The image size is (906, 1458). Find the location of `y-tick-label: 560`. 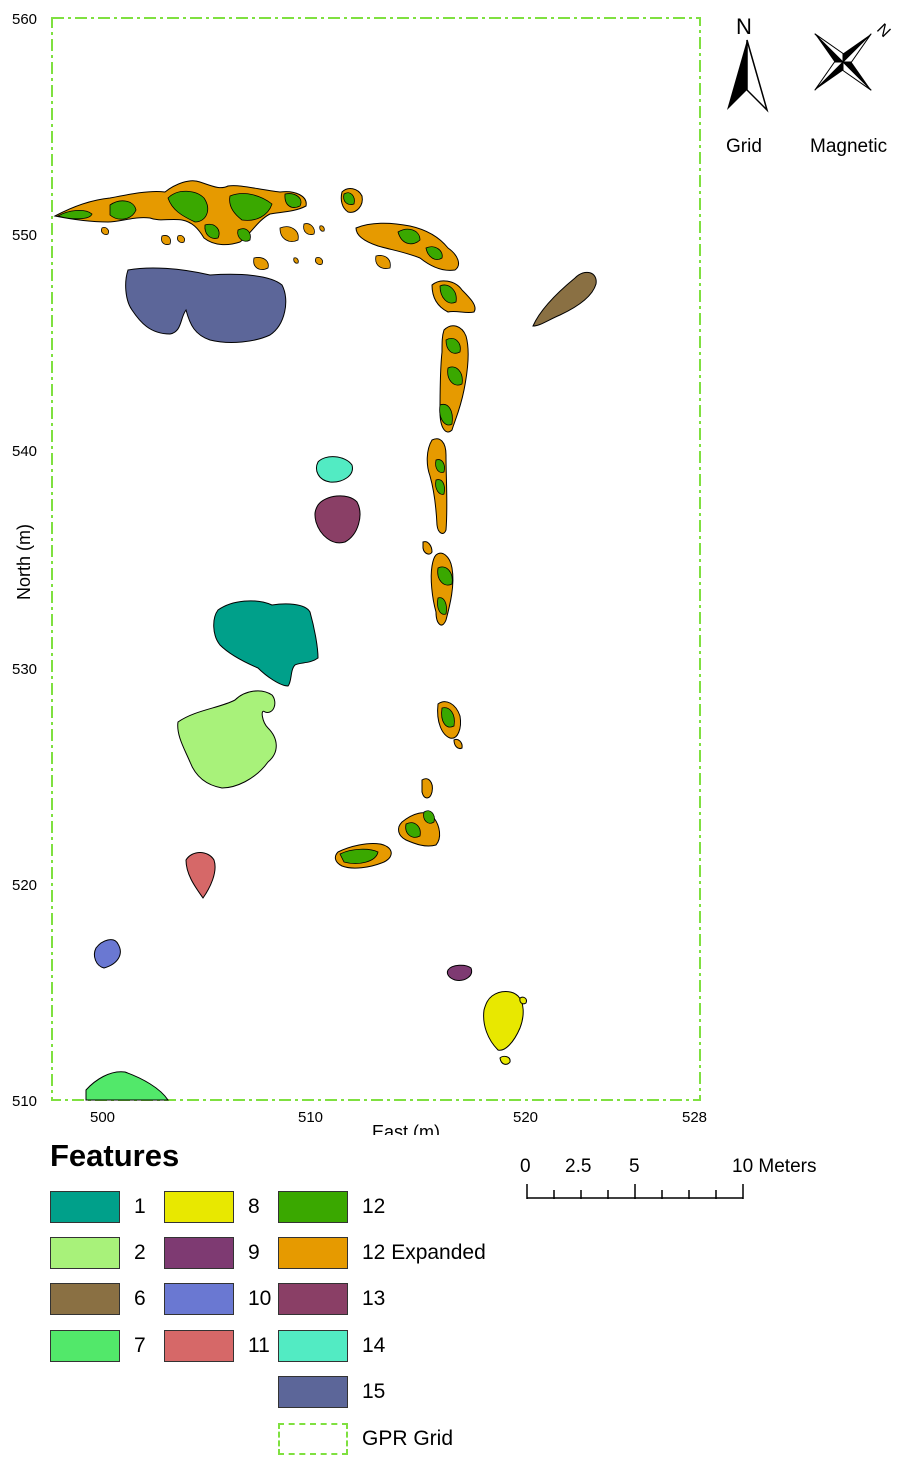

y-tick-label: 560 is located at coordinates (24, 19).